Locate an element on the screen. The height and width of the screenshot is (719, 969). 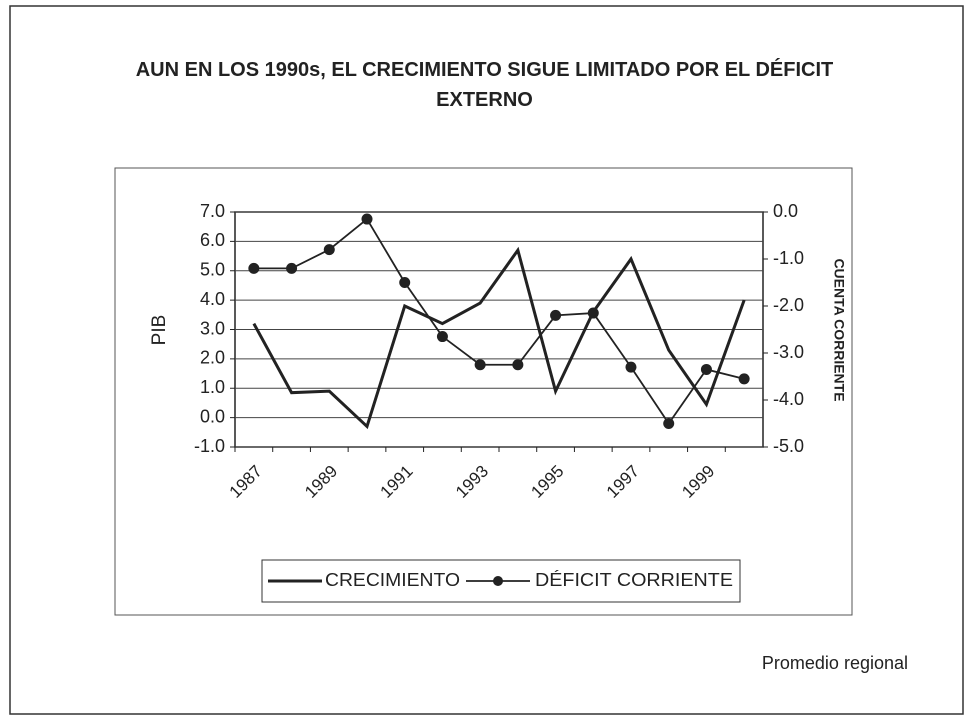
x-tick-label: 1999 is located at coordinates (698, 482).